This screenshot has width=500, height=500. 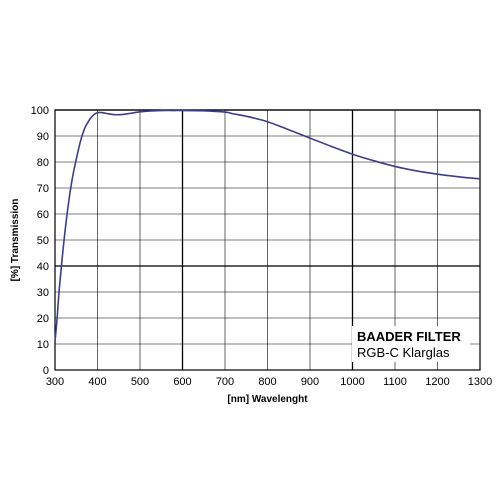 I want to click on annotation-background, so click(x=411, y=344).